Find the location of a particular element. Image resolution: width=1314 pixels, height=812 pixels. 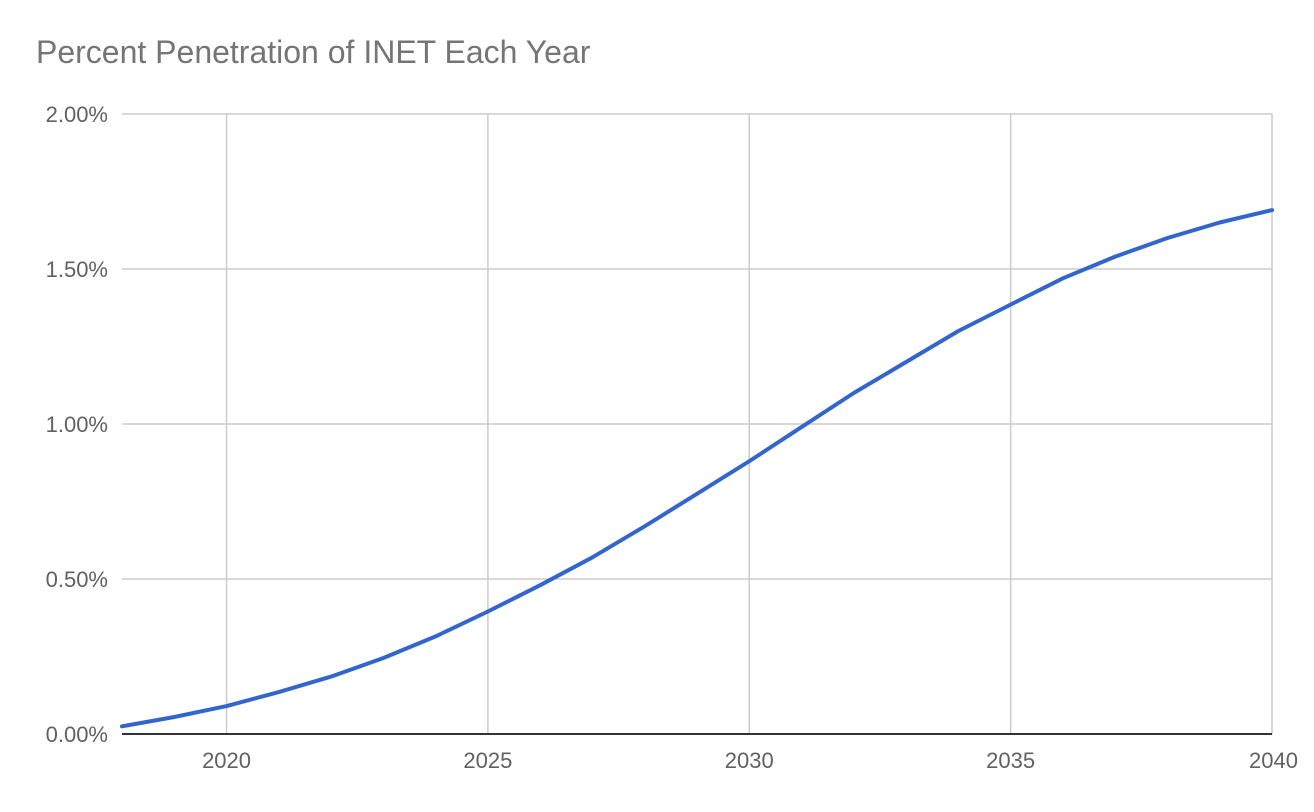

y-tick-label: 0.00% is located at coordinates (77, 734).